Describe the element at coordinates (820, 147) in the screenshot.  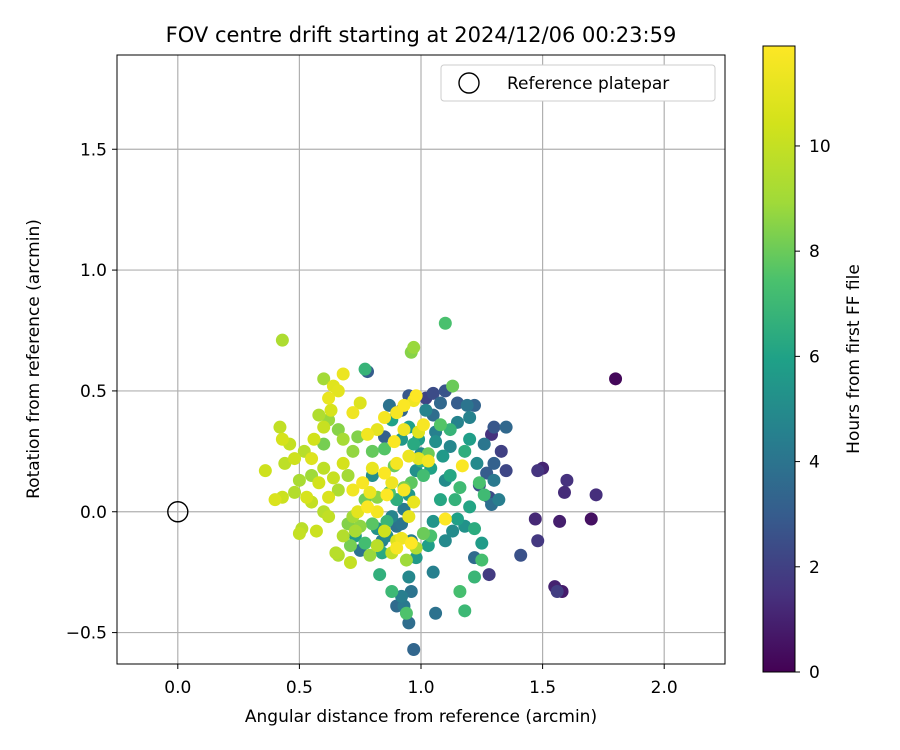
I see `colorbar-tick-label: 10` at that location.